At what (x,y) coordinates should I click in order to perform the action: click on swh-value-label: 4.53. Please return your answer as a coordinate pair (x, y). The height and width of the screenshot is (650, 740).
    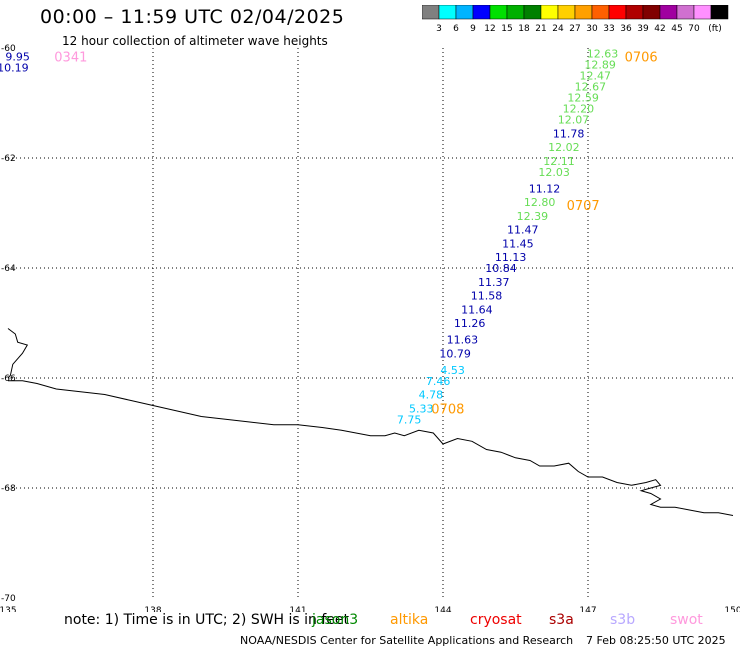
    Looking at the image, I should click on (452, 370).